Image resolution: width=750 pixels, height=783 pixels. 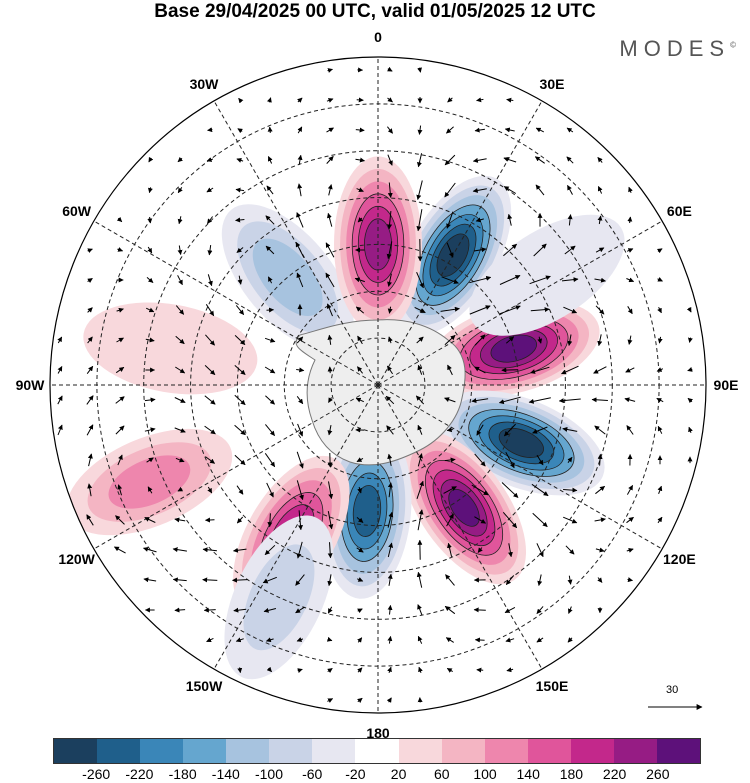 What do you see at coordinates (312, 774) in the screenshot?
I see `colorbar-tick-label: -60` at bounding box center [312, 774].